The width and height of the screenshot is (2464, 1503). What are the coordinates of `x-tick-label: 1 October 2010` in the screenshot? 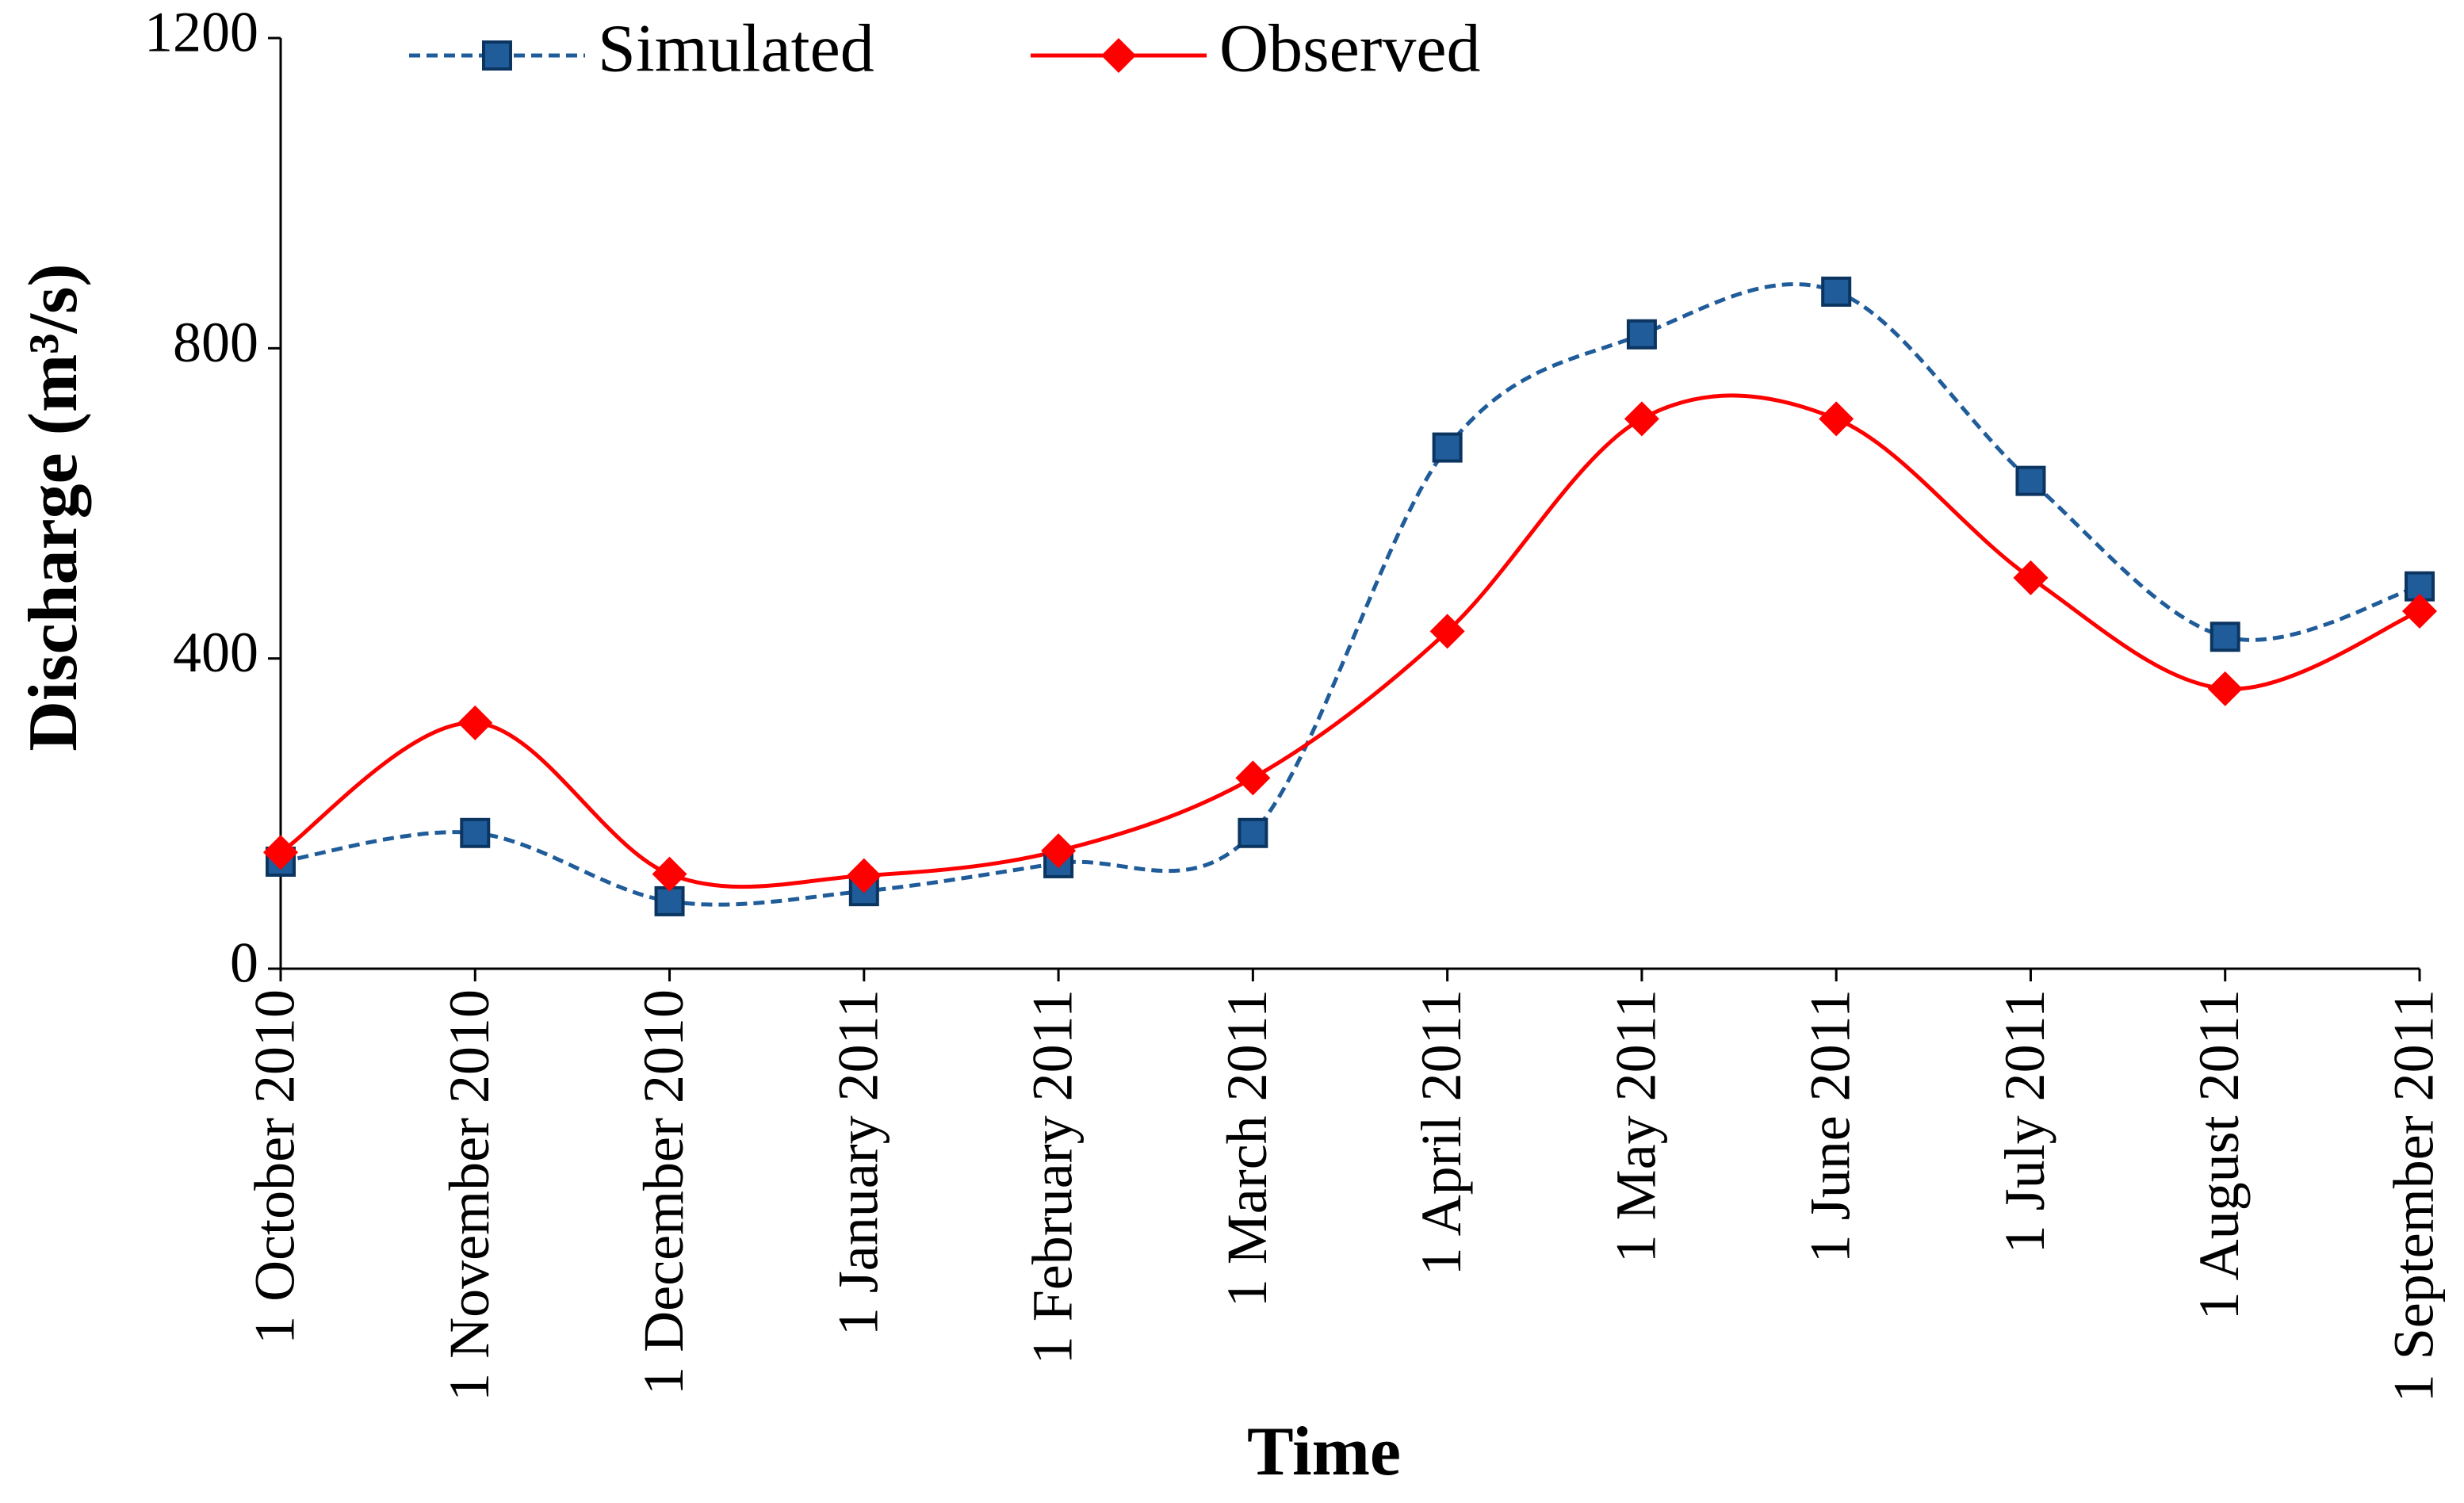 It's located at (275, 1166).